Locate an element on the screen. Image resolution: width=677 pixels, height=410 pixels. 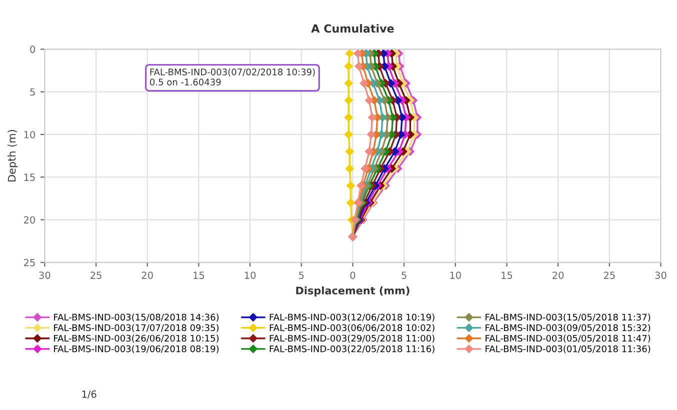
legend-label: FAL-BMS-IND-003(01/05/2018 11:36) is located at coordinates (568, 349).